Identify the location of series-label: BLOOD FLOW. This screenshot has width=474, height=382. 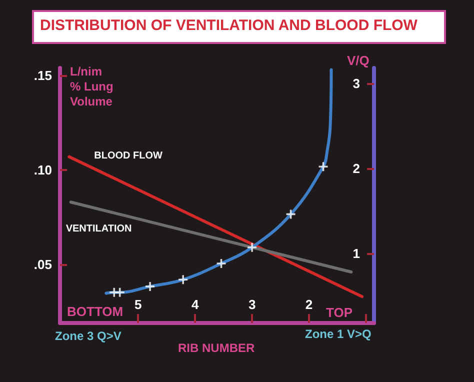
(128, 156).